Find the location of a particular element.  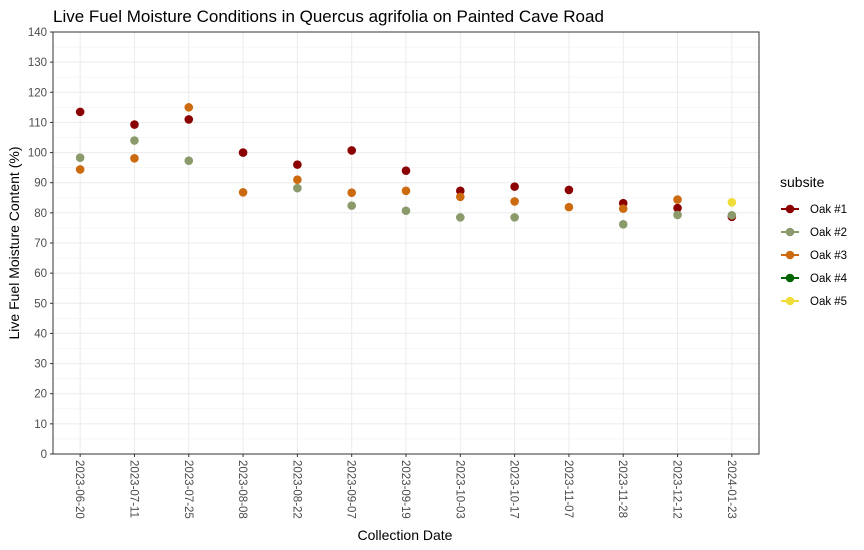

y-tick-label: 70 is located at coordinates (40, 244).